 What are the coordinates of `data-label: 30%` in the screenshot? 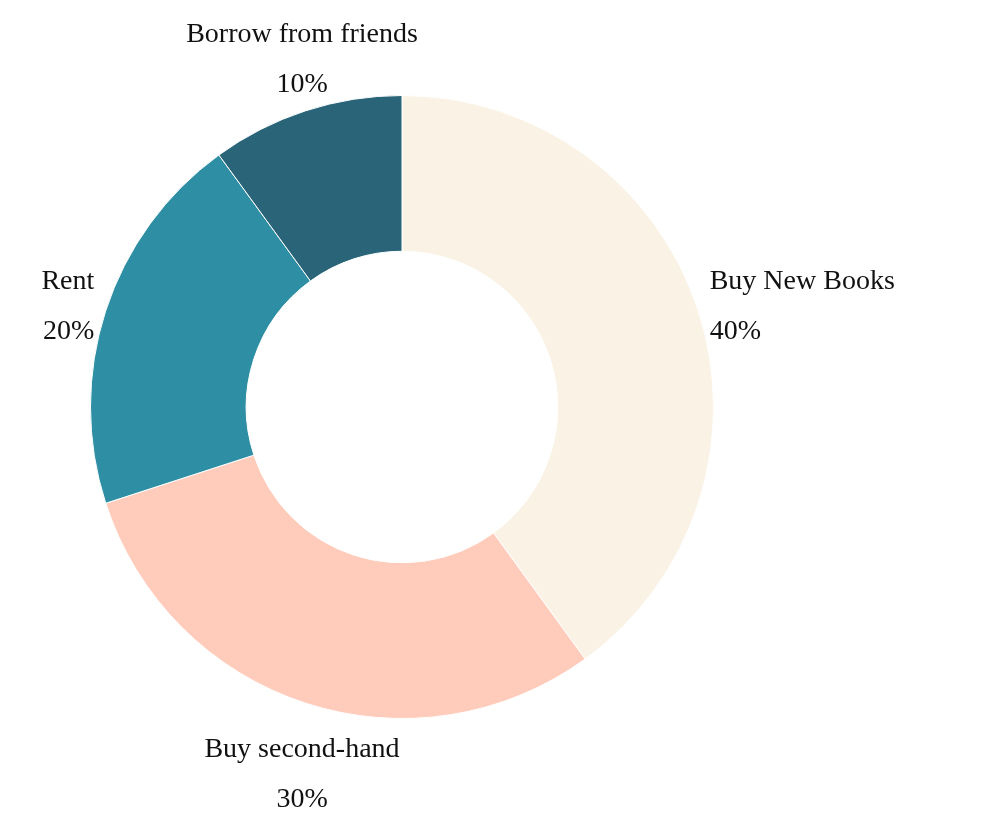 It's located at (302, 798).